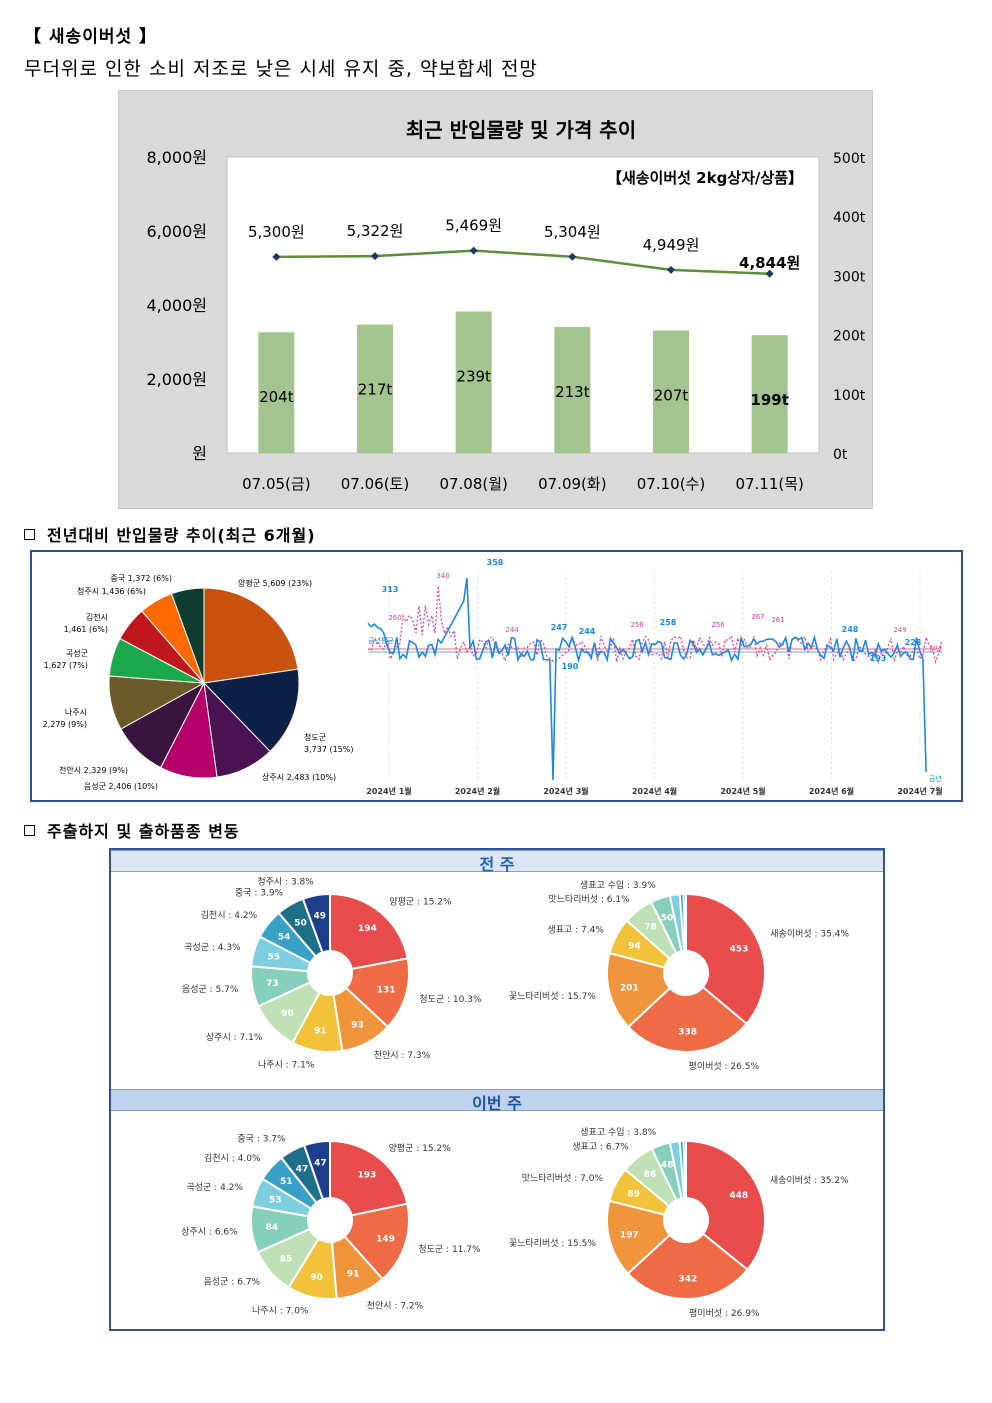 Image resolution: width=992 pixels, height=1403 pixels. What do you see at coordinates (91, 37) in the screenshot?
I see `section-title: 【 새송이버섯 】` at bounding box center [91, 37].